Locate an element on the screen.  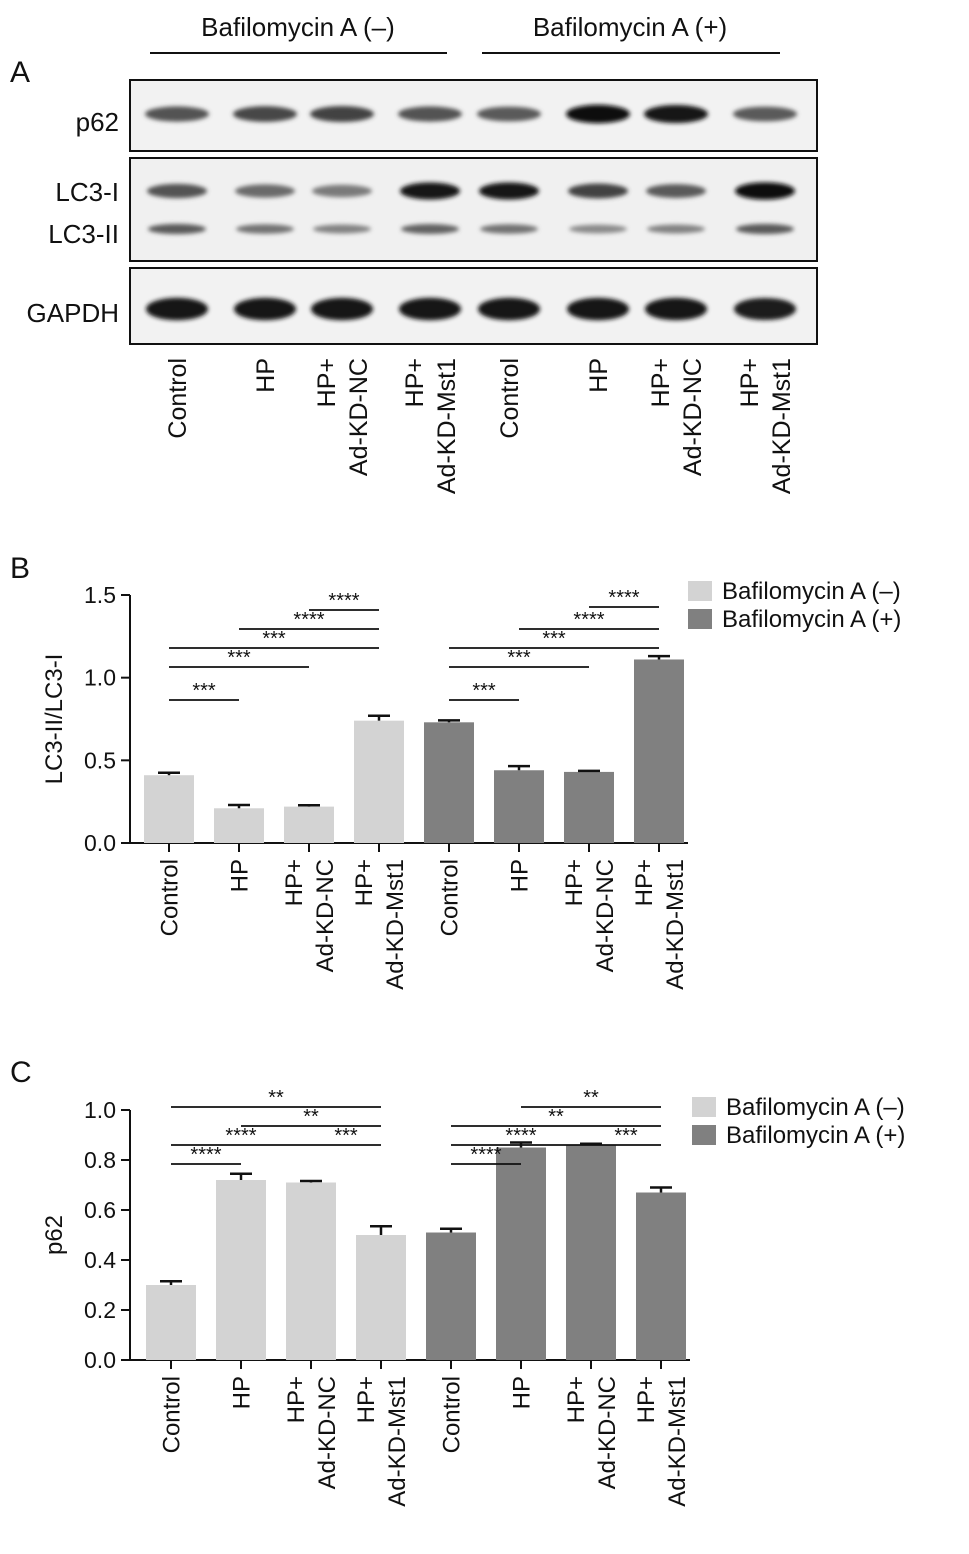
y-tick-label: 0.0 is located at coordinates (100, 1360).